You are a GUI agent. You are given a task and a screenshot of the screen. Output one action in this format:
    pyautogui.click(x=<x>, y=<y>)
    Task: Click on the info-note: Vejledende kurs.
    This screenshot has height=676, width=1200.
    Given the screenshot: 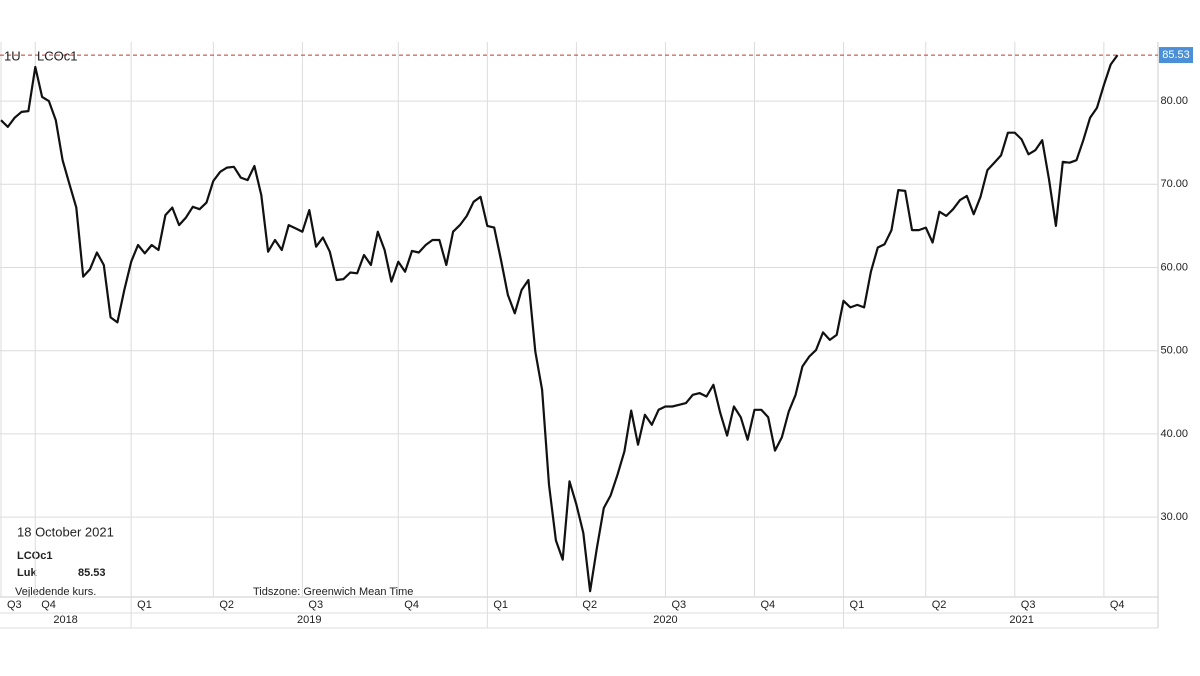 What is the action you would take?
    pyautogui.click(x=55, y=592)
    